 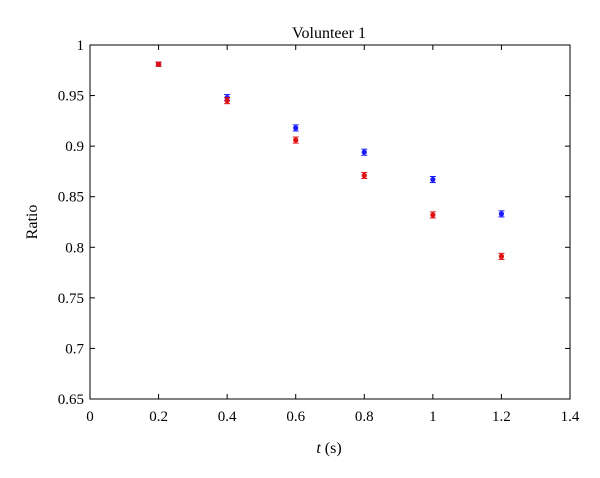 I want to click on x-tick-label: 0.8, so click(x=364, y=417).